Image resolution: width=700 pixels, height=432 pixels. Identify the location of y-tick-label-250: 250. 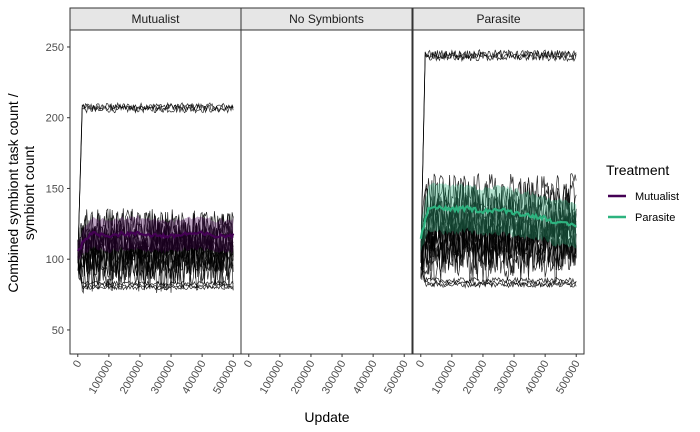
(55, 48).